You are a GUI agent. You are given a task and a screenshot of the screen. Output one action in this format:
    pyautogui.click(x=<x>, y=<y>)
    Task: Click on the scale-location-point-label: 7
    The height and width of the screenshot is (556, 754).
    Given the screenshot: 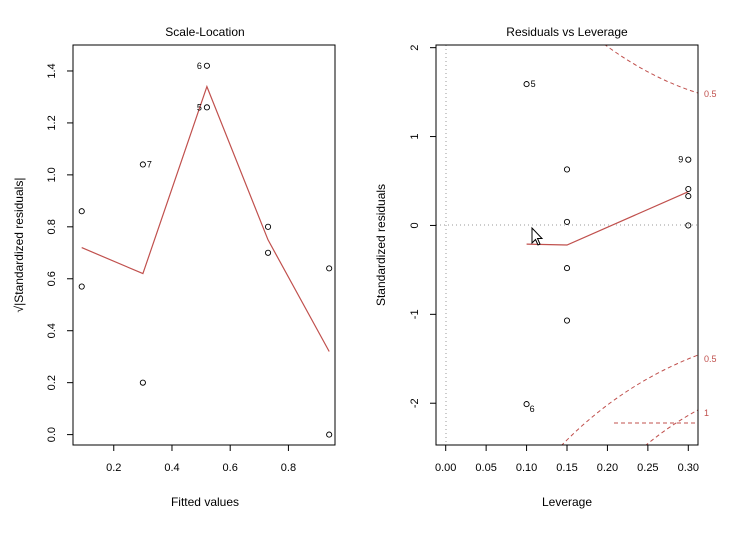 What is the action you would take?
    pyautogui.click(x=149, y=164)
    